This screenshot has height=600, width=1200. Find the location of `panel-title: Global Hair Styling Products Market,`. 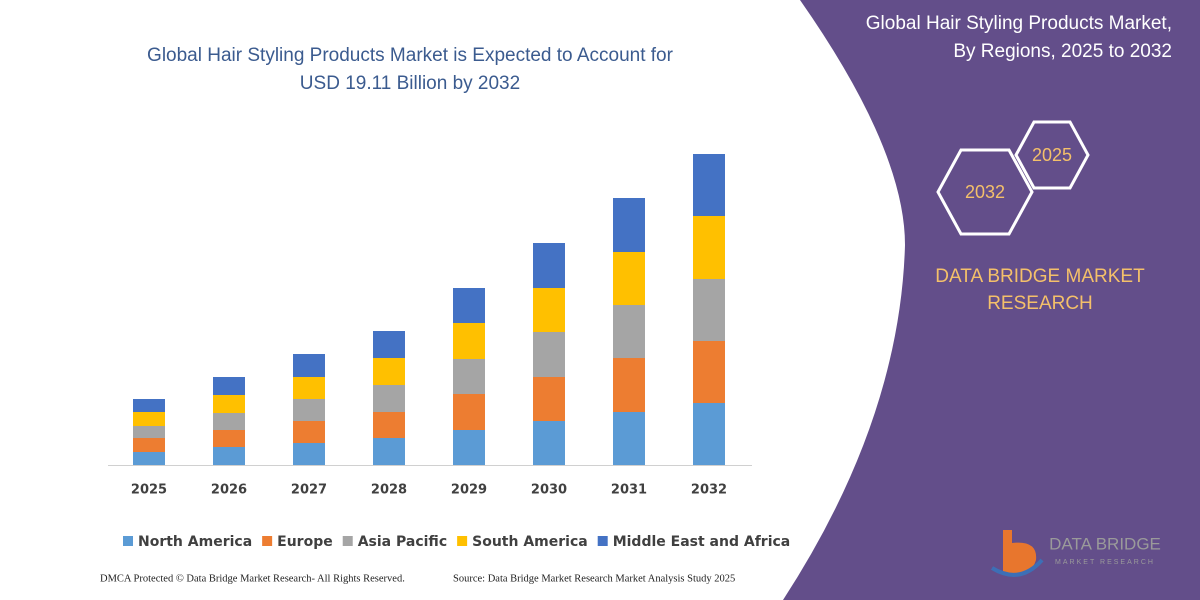

panel-title: Global Hair Styling Products Market, is located at coordinates (1019, 23).